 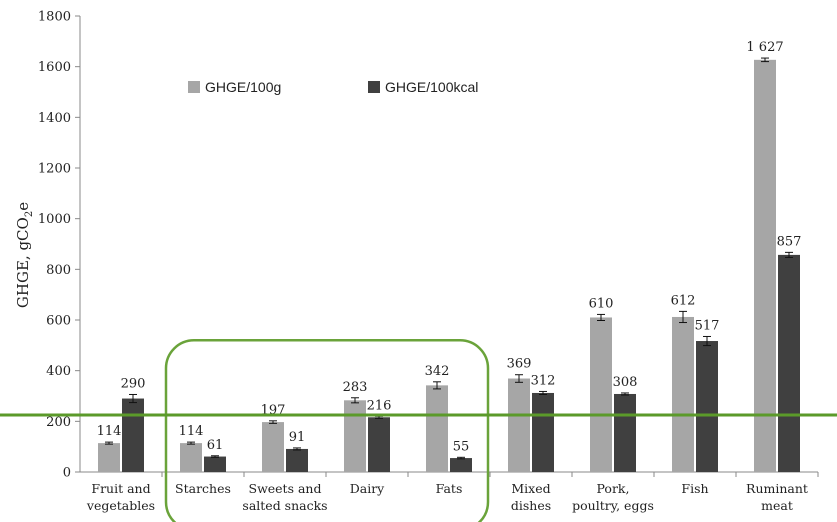 What do you see at coordinates (120, 505) in the screenshot?
I see `category-label: vegetables` at bounding box center [120, 505].